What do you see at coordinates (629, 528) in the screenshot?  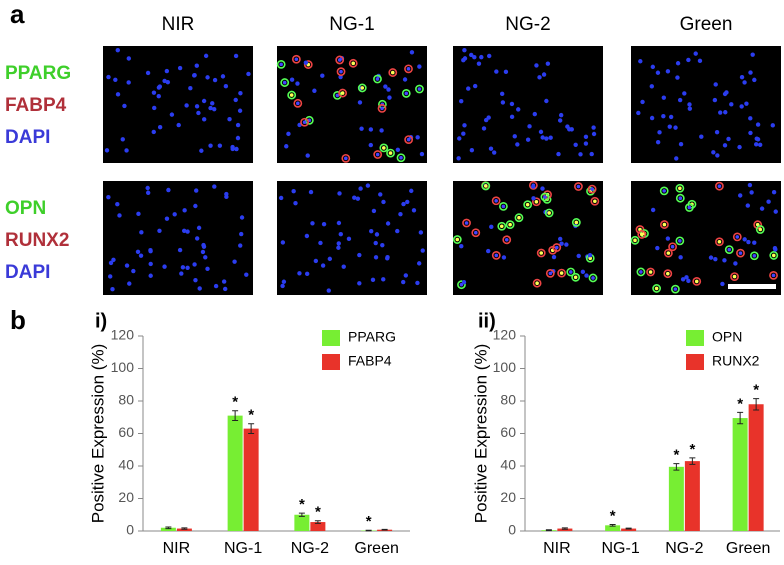 I see `error-bar` at bounding box center [629, 528].